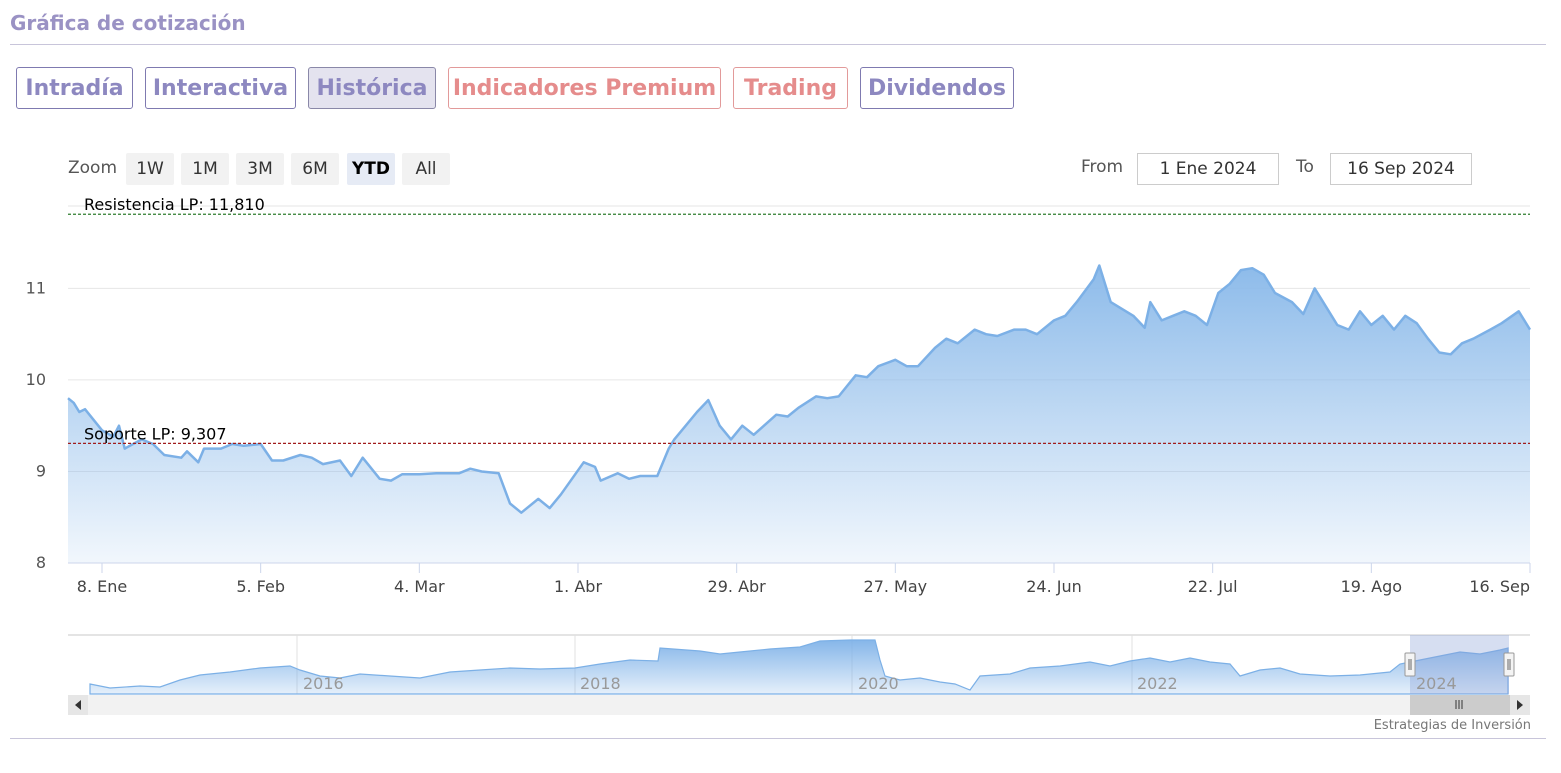  Describe the element at coordinates (1208, 169) in the screenshot. I see `from-date-input: 1 Ene 2024` at that location.